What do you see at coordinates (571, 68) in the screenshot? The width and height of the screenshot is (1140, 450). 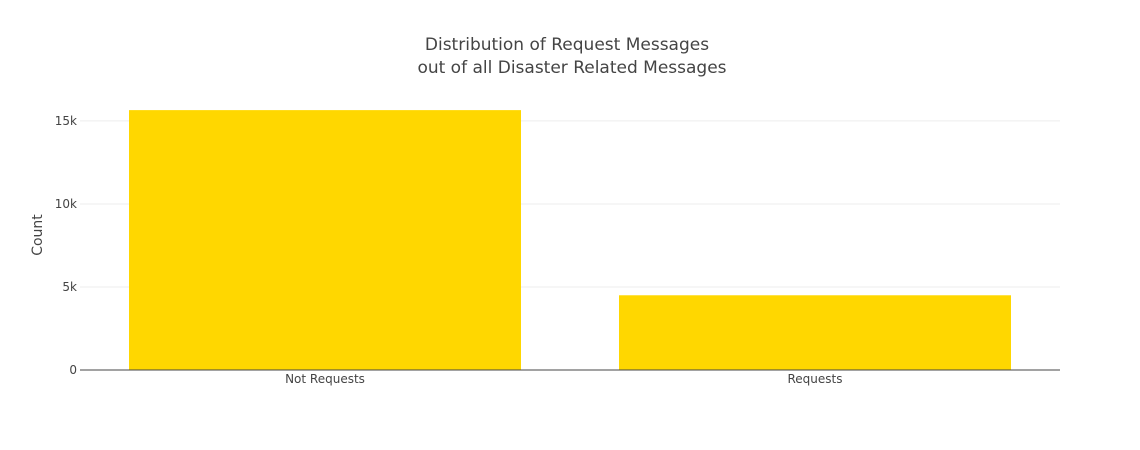 I see `chart-title-line-2: out of all Disaster Related Messages` at bounding box center [571, 68].